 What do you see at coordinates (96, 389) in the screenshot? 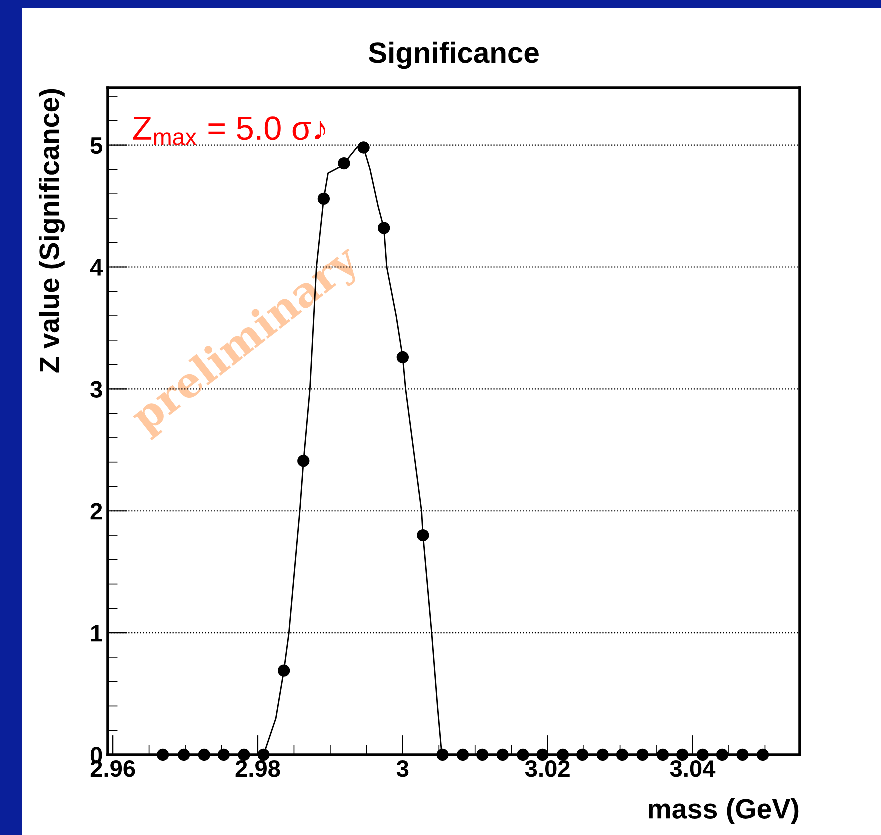
I see `y-tick-label: 3` at bounding box center [96, 389].